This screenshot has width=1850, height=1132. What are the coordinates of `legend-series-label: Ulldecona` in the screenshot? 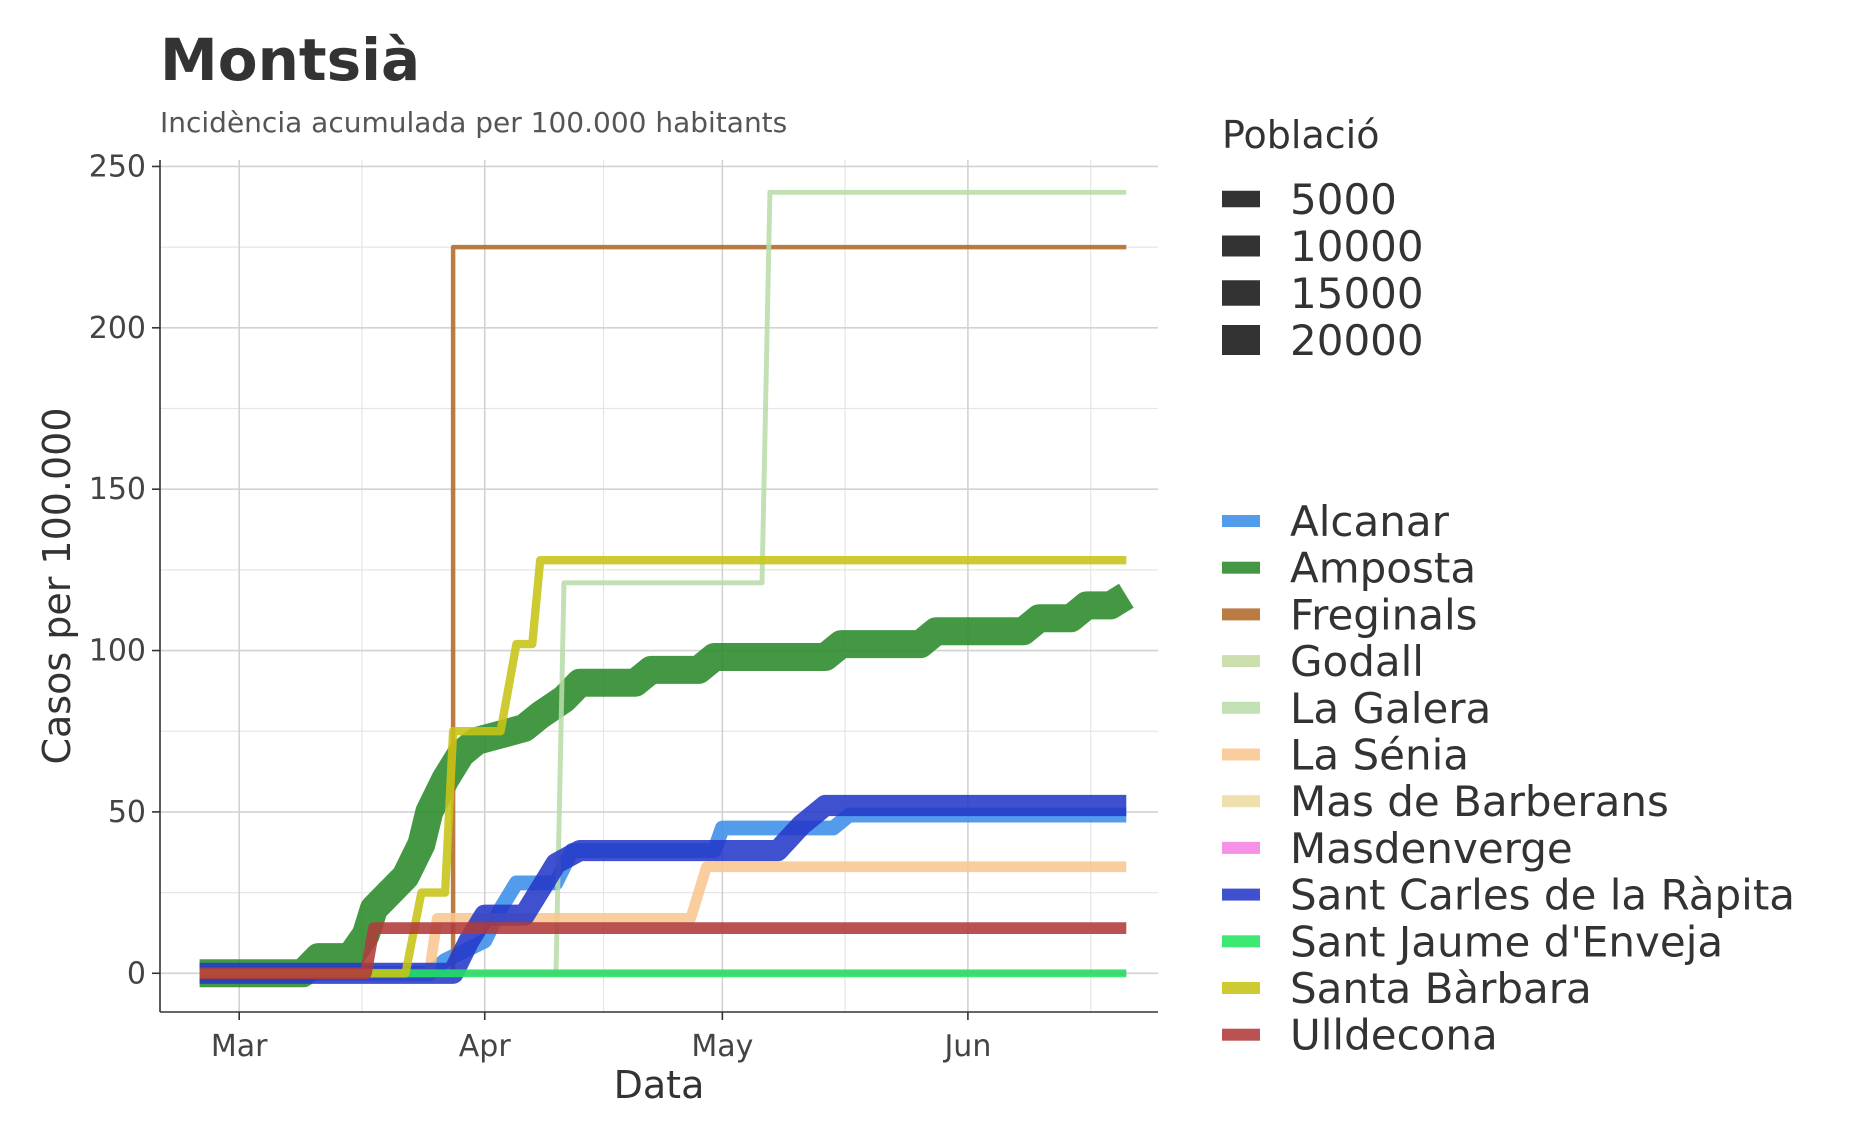 It's located at (1394, 1035).